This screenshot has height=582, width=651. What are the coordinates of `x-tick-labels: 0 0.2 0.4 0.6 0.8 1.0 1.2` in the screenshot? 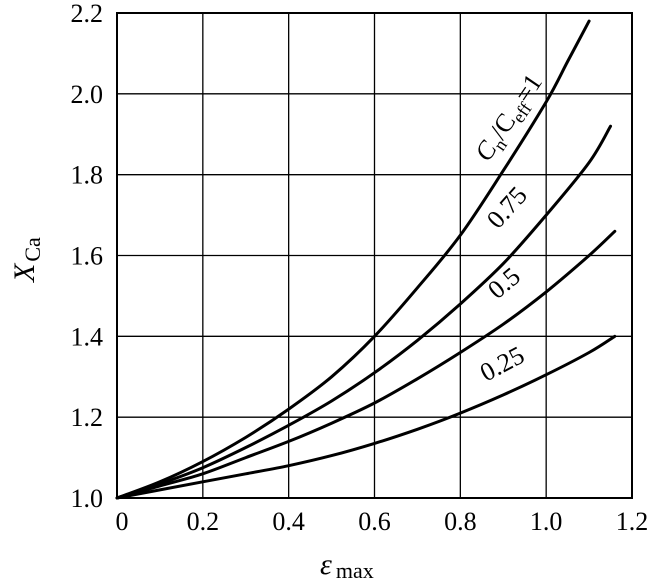 It's located at (382, 521).